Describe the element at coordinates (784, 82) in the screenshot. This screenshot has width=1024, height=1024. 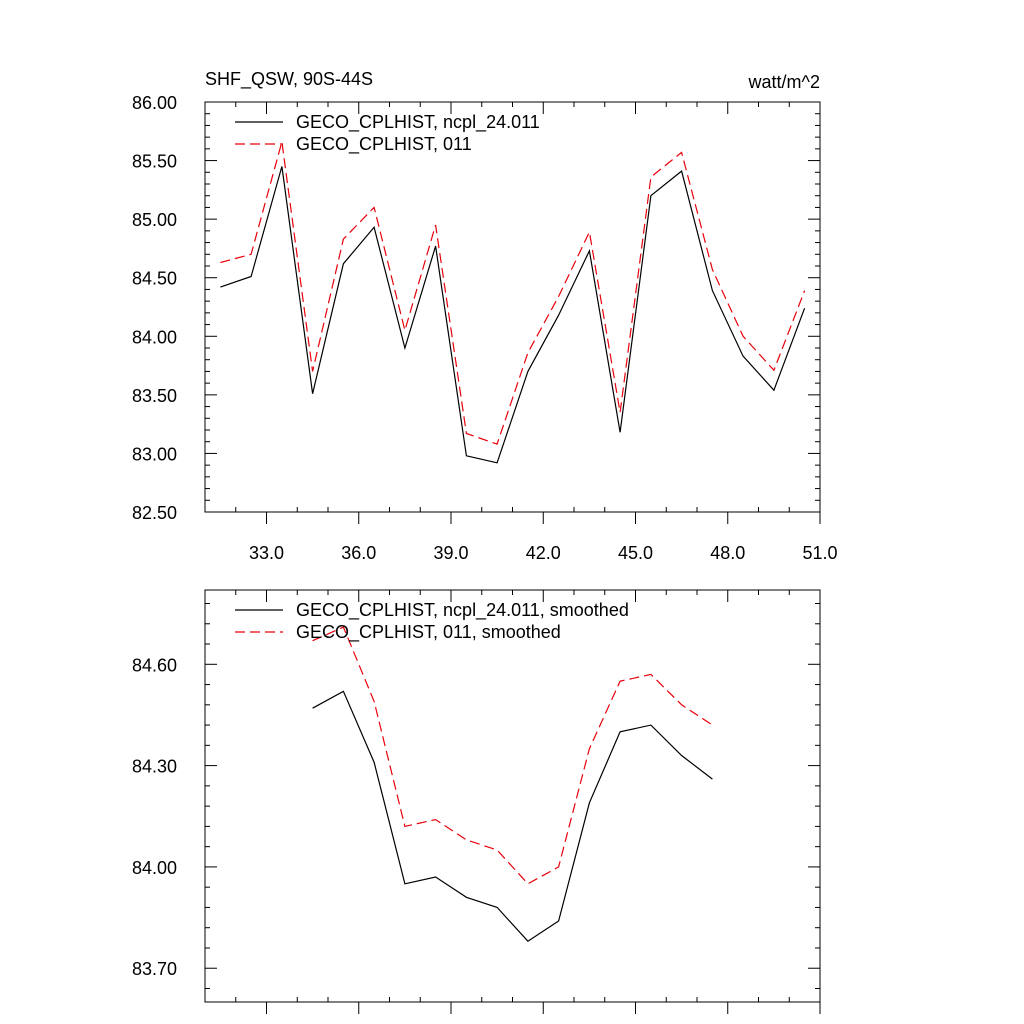
I see `units-label: watt/m^2` at that location.